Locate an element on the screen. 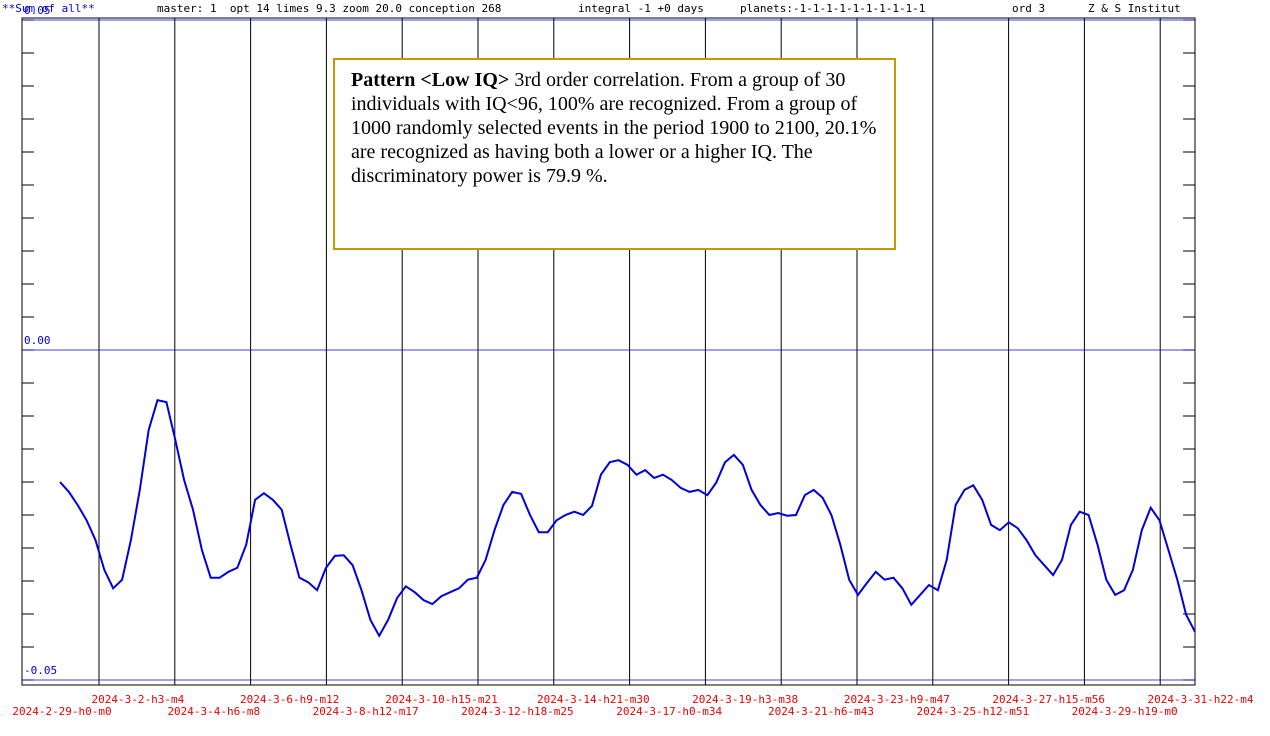 The width and height of the screenshot is (1270, 736). x-tick-label: 2024-3-23-h9-m47 is located at coordinates (897, 699).